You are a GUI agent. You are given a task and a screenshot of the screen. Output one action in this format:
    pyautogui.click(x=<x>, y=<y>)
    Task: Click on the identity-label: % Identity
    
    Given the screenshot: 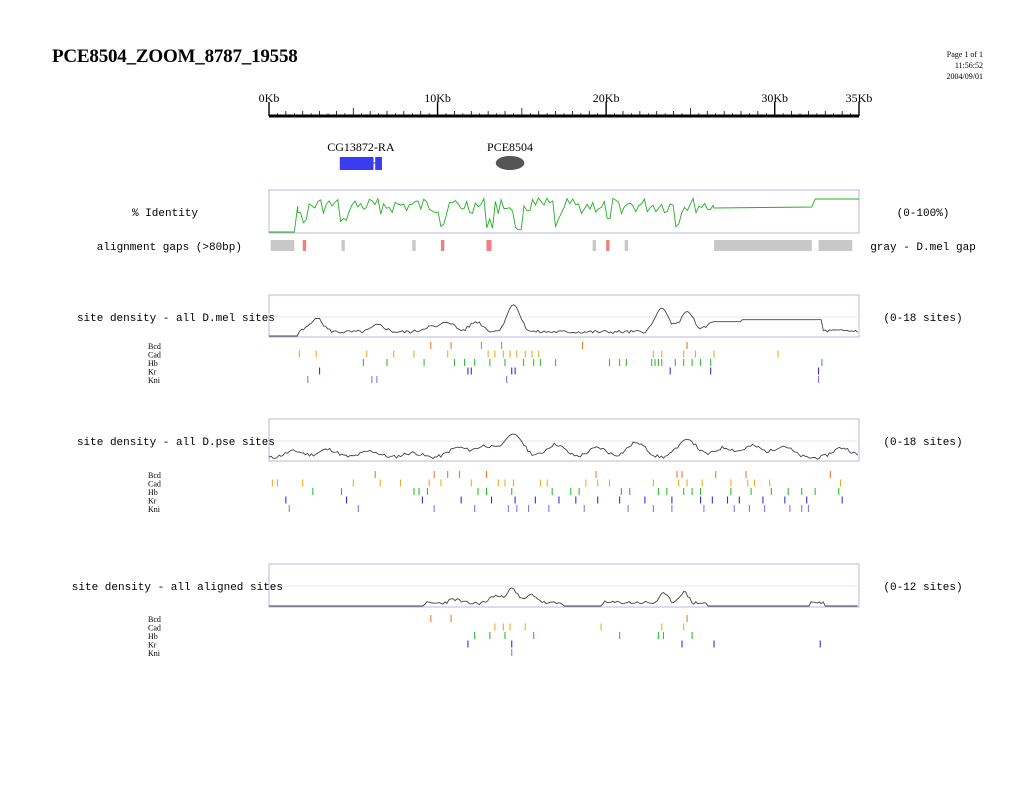 What is the action you would take?
    pyautogui.click(x=165, y=214)
    